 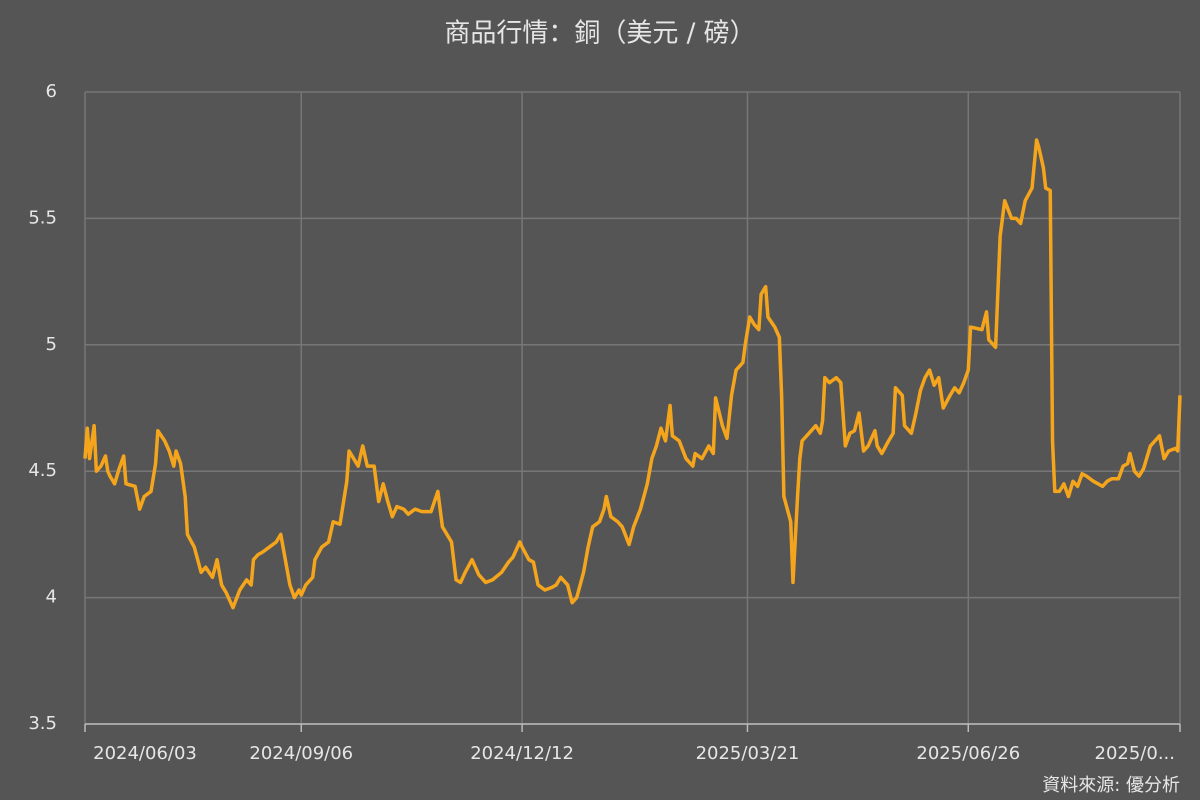 I want to click on y-tick-label: 5.5, so click(x=42, y=217).